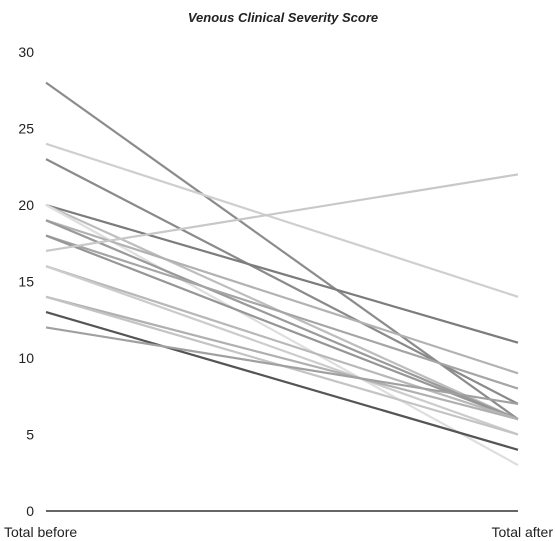 Image resolution: width=555 pixels, height=541 pixels. Describe the element at coordinates (40, 532) in the screenshot. I see `x-category-label-1: Total before` at that location.